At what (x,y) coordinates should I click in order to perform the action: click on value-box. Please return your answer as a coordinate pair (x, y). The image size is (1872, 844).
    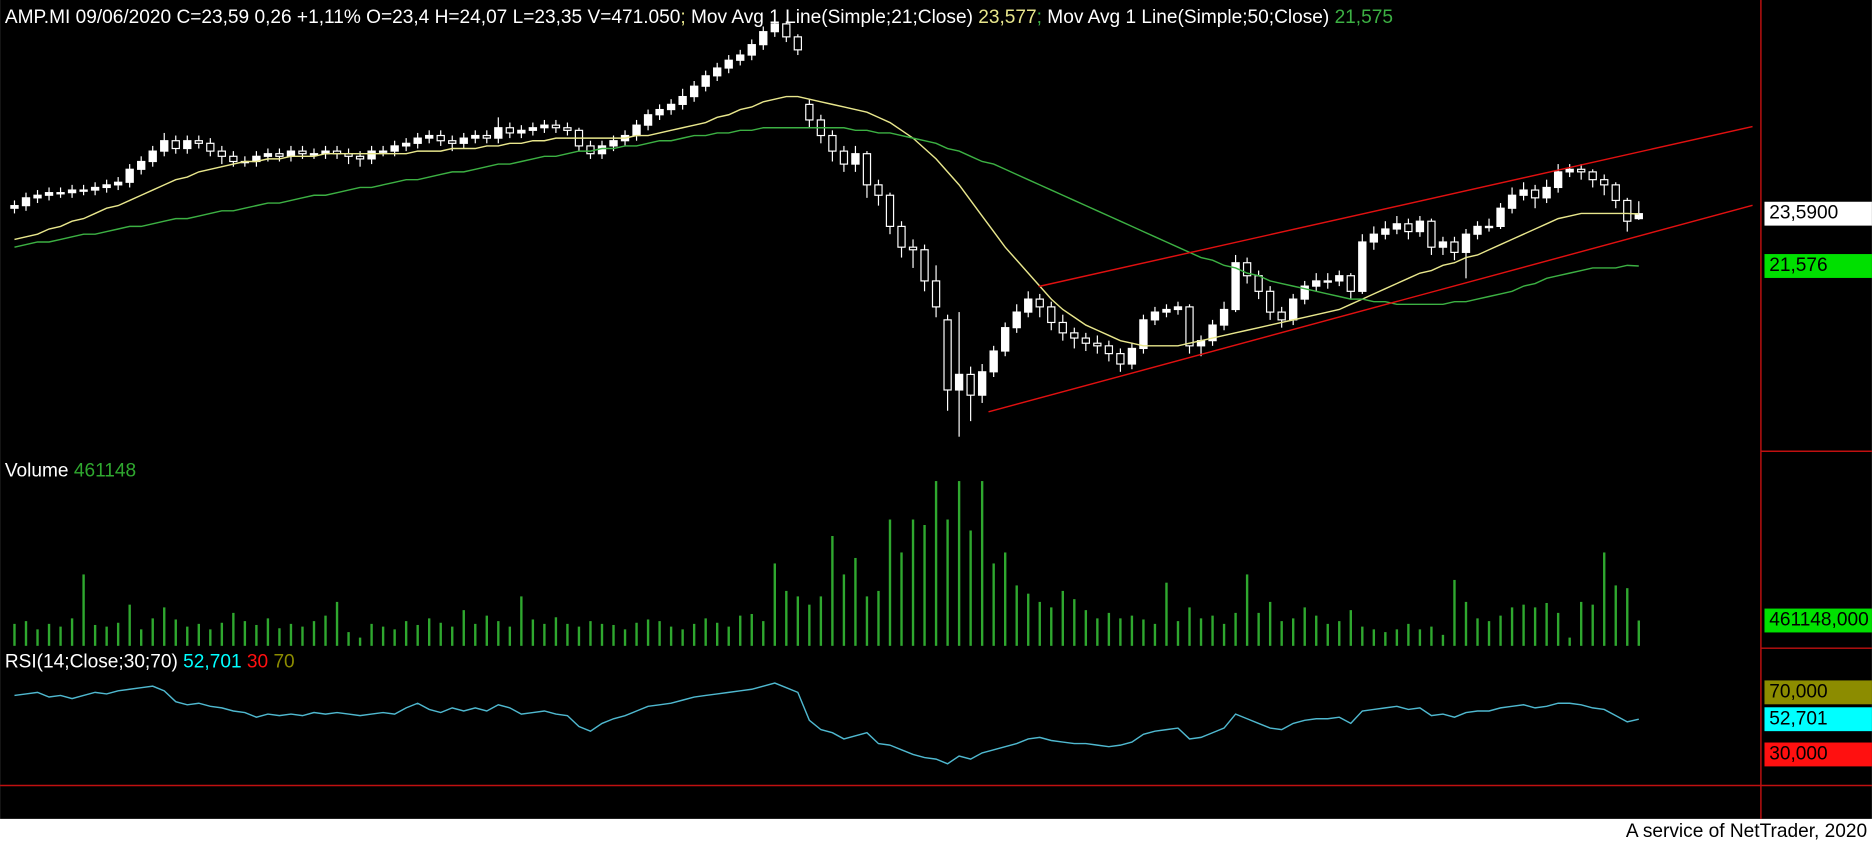
    Looking at the image, I should click on (1818, 692).